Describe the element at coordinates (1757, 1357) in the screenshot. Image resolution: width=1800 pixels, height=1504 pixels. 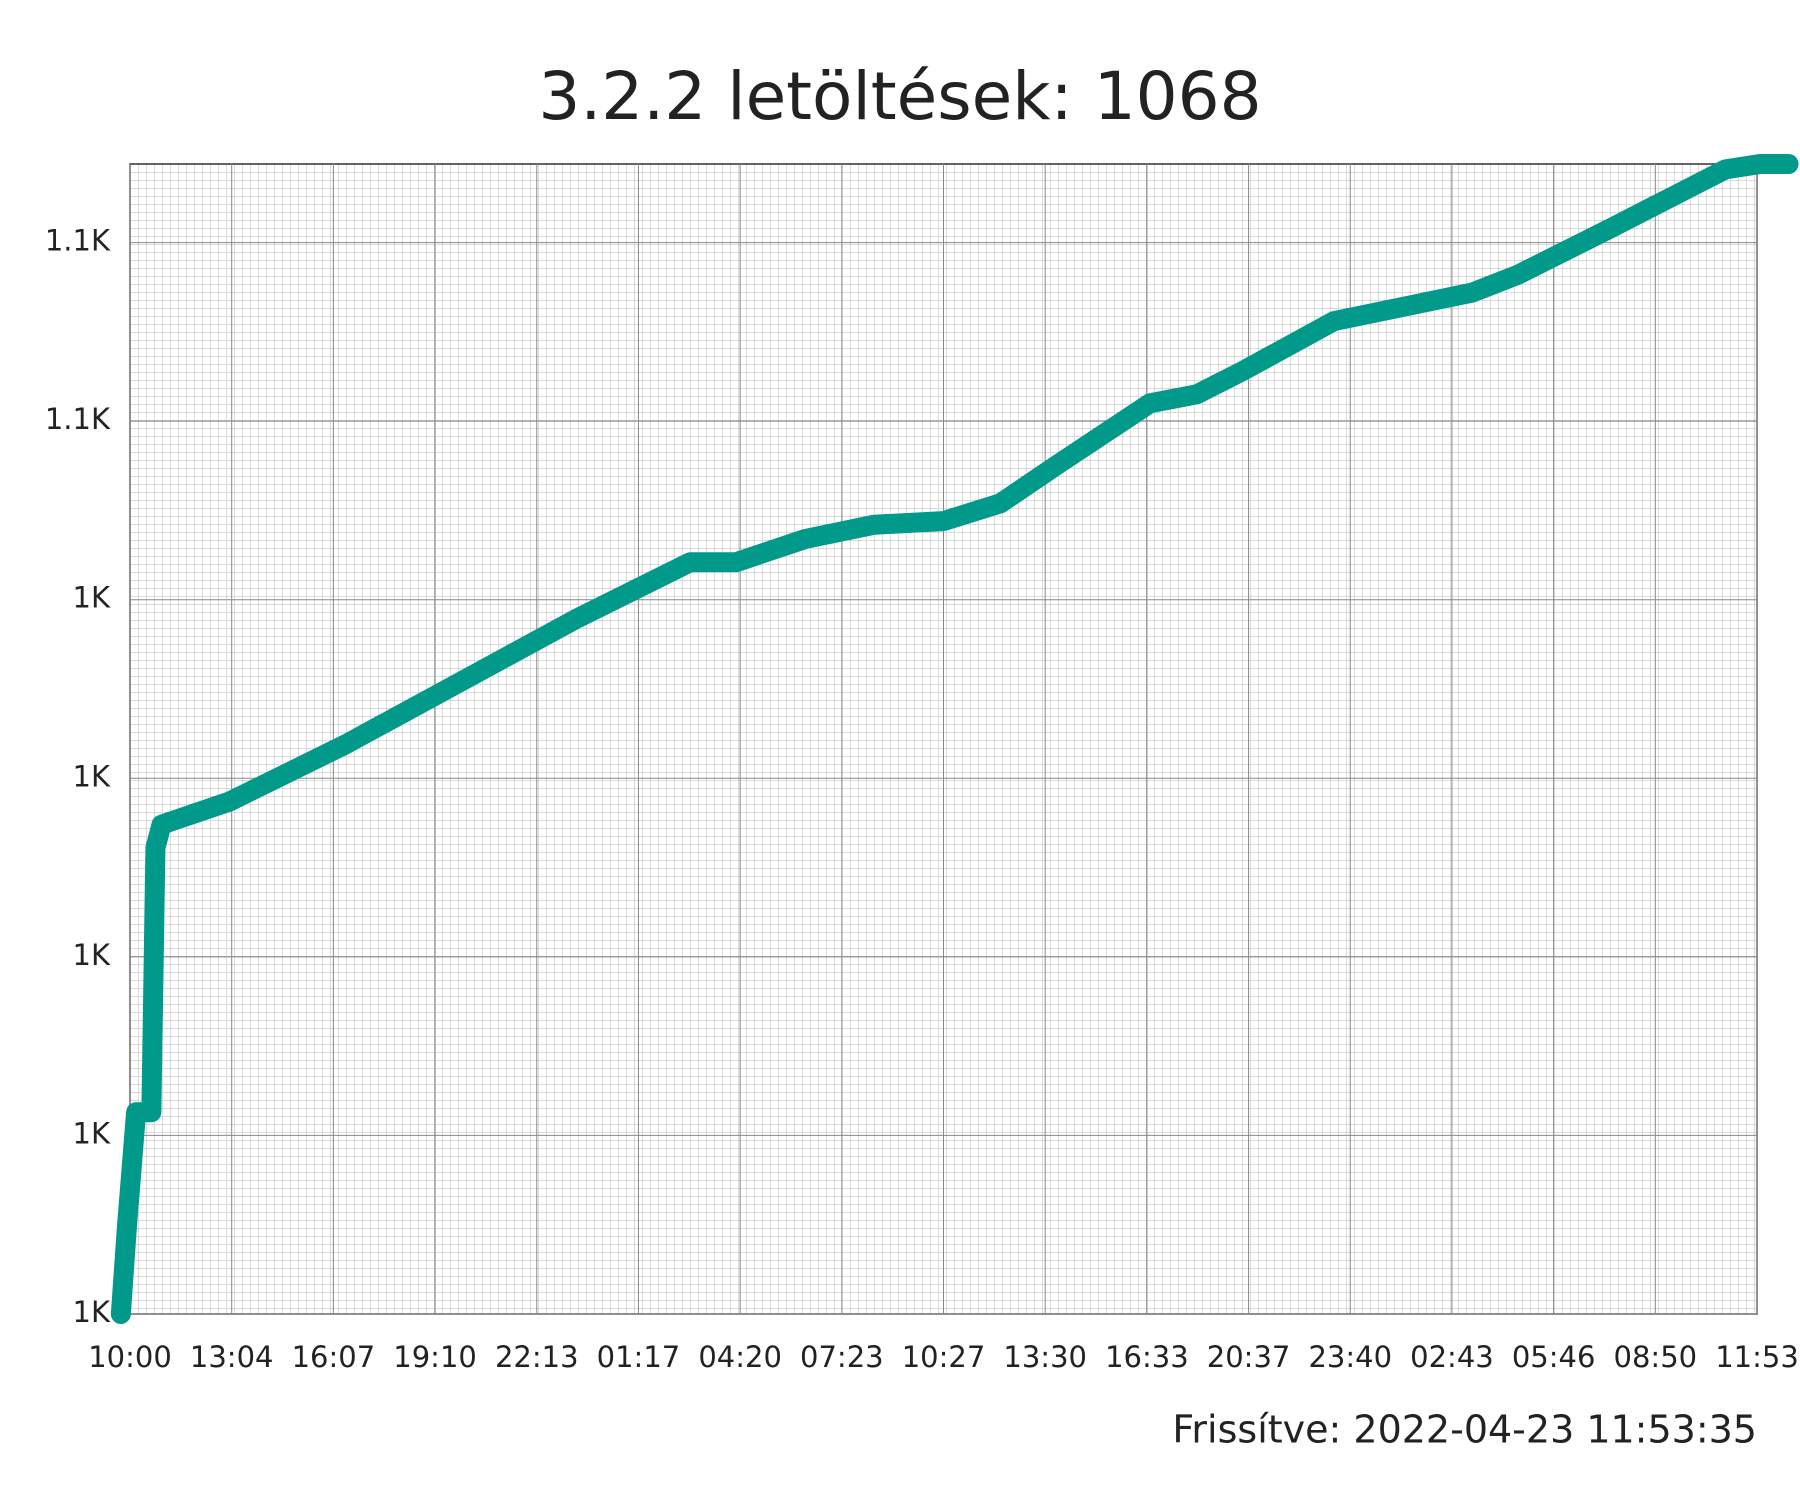
I see `x-tick-label: 11:53` at that location.